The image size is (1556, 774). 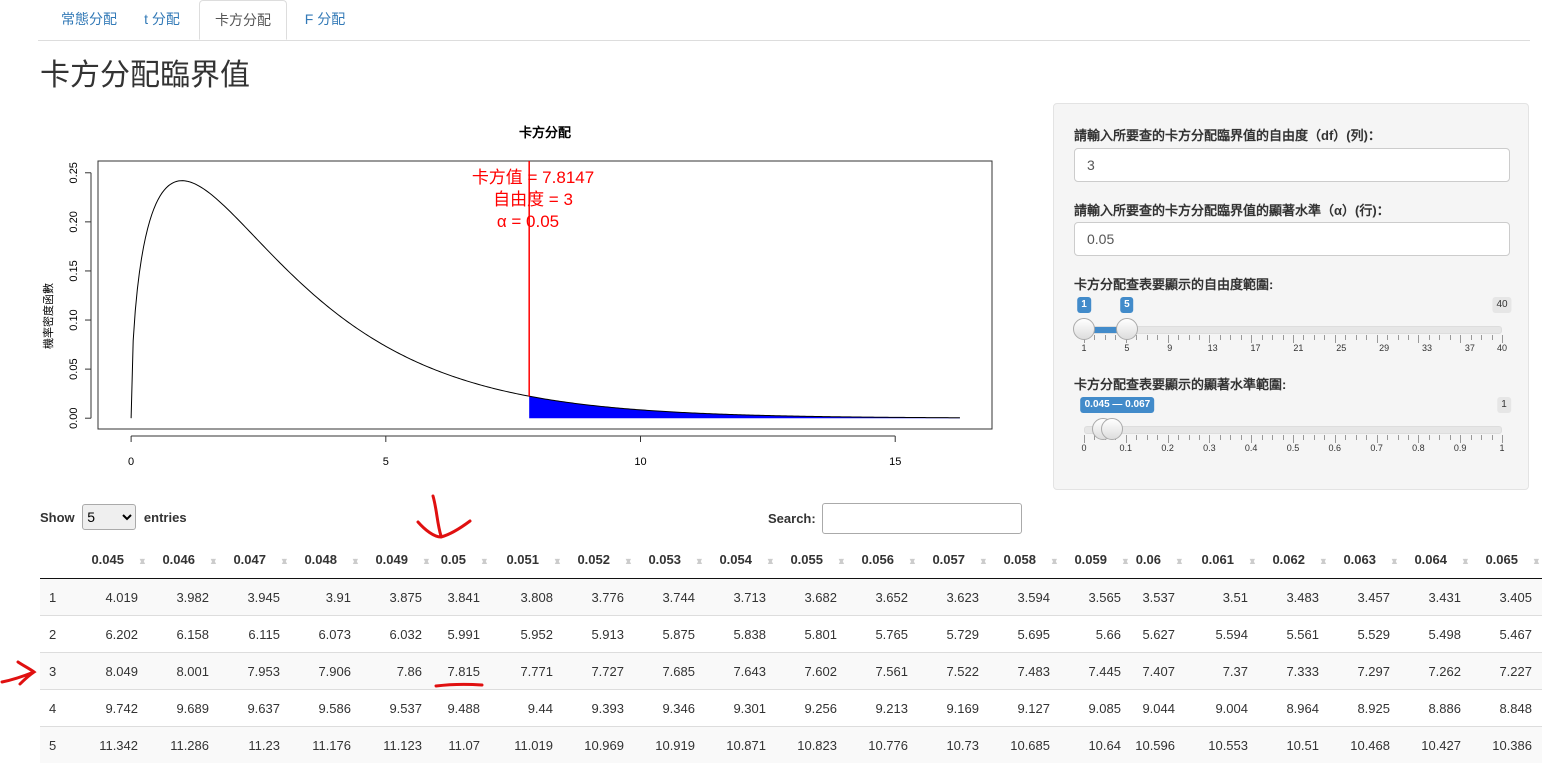 What do you see at coordinates (1221, 560) in the screenshot?
I see `column-header: 0.061 ▲▼` at bounding box center [1221, 560].